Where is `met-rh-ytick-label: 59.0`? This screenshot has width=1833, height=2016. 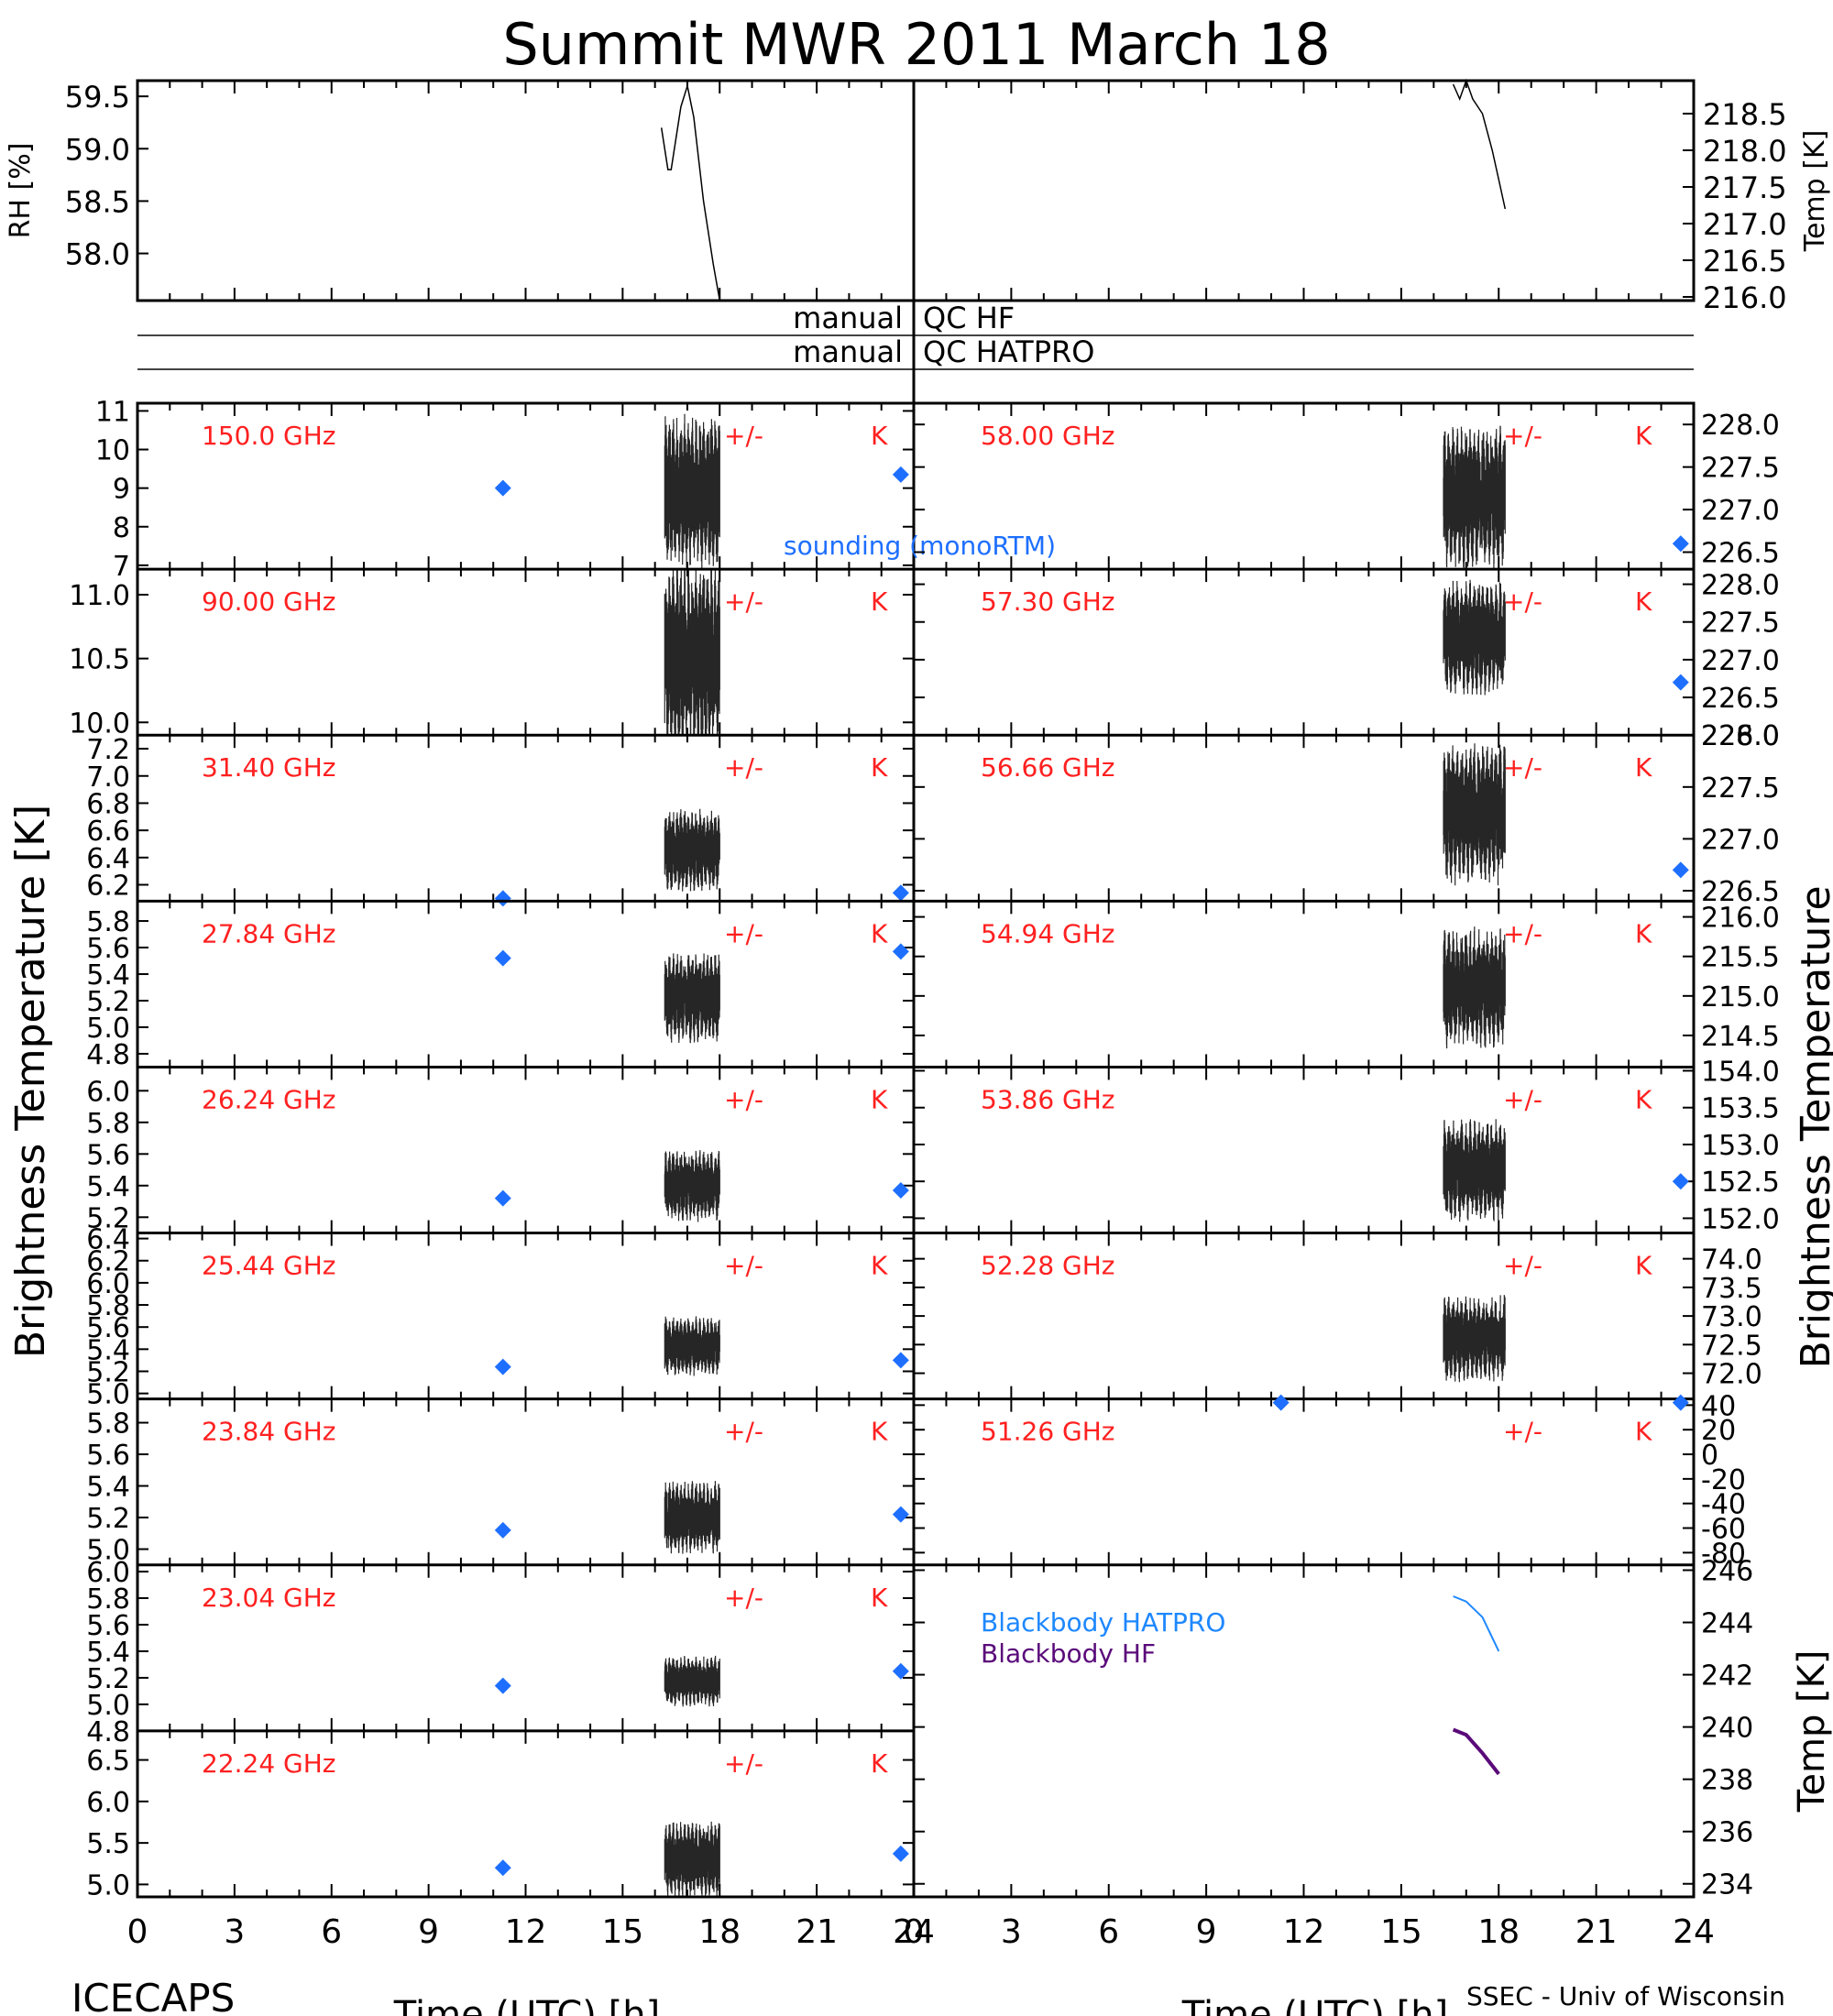
met-rh-ytick-label: 59.0 is located at coordinates (97, 149).